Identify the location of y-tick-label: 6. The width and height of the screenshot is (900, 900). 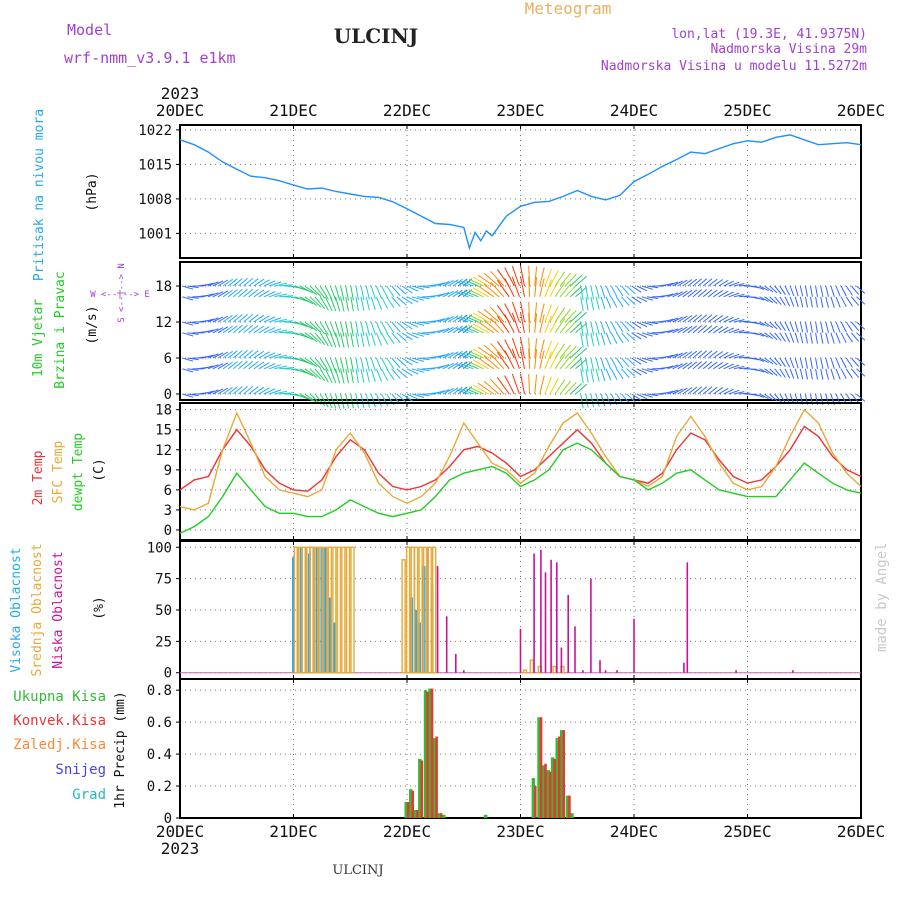
(168, 491).